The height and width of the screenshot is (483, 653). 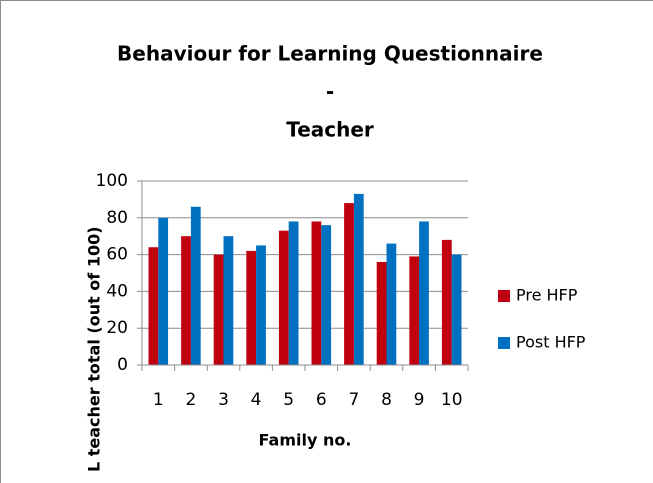 I want to click on y-tick-label: 20, so click(x=117, y=328).